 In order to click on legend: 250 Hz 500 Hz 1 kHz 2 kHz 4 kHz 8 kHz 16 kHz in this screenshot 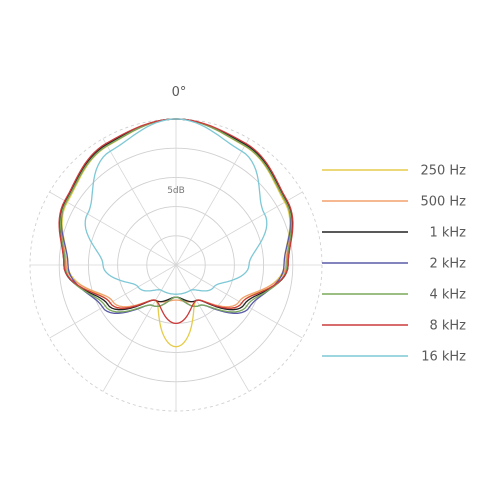, I will do `click(394, 264)`.